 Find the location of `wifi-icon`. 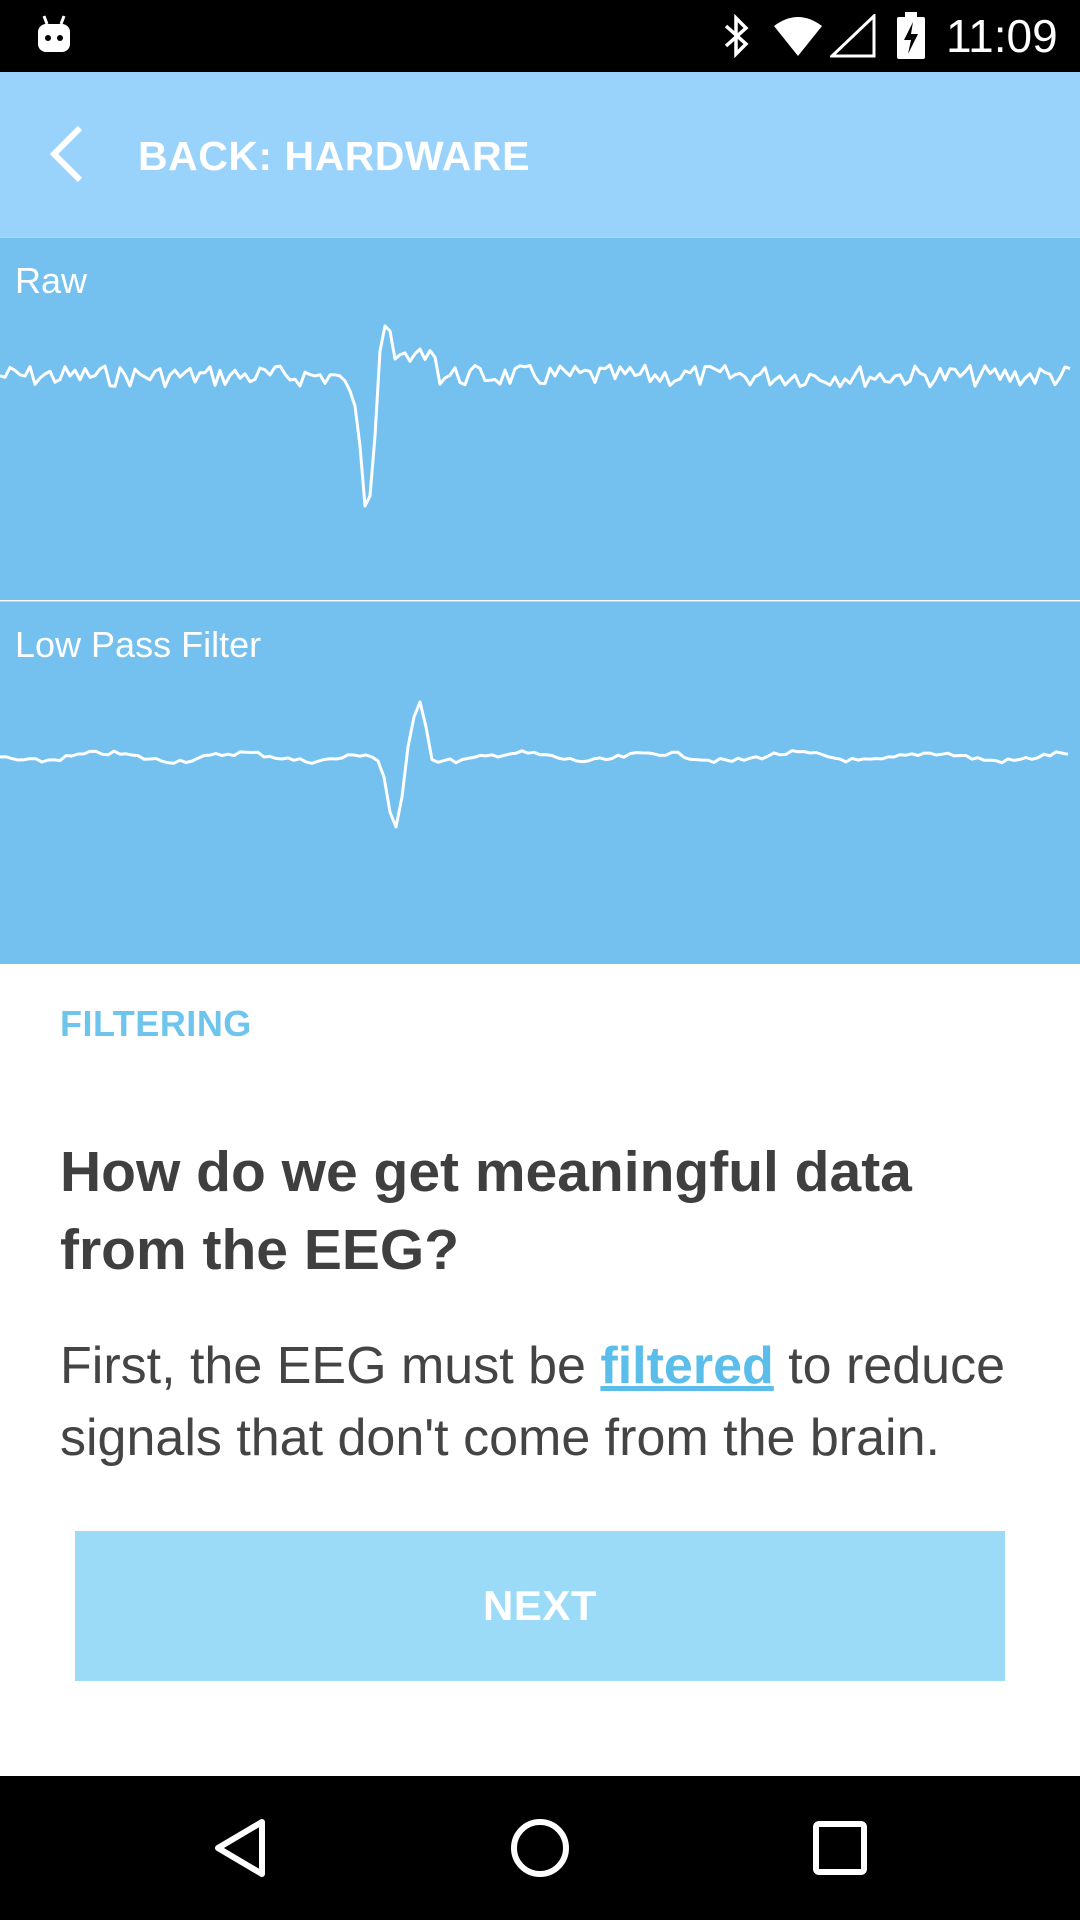

wifi-icon is located at coordinates (798, 36).